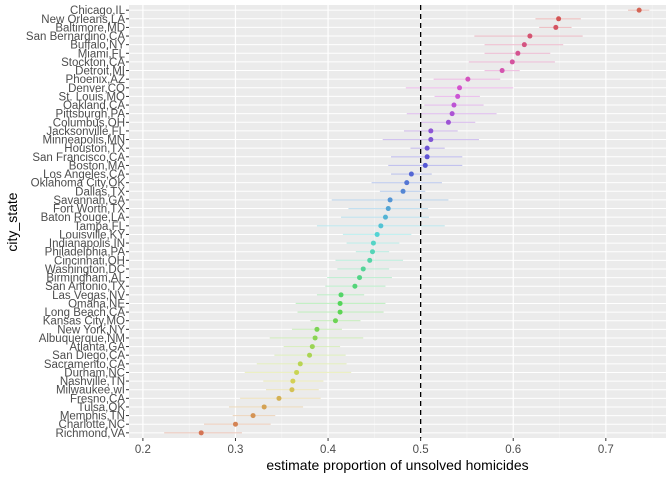 The width and height of the screenshot is (672, 485). I want to click on y-tick-label: Memphis,TN, so click(92, 417).